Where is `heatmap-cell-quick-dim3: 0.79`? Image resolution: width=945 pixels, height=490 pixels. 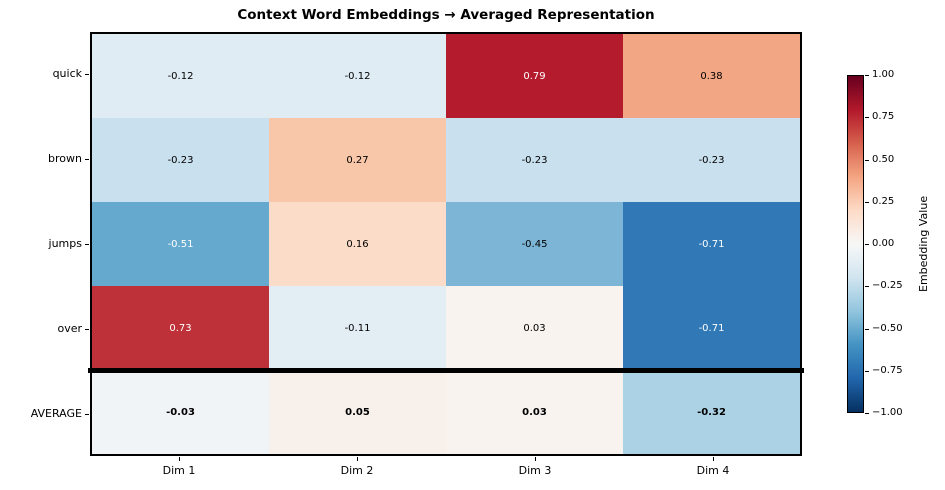 heatmap-cell-quick-dim3: 0.79 is located at coordinates (534, 76).